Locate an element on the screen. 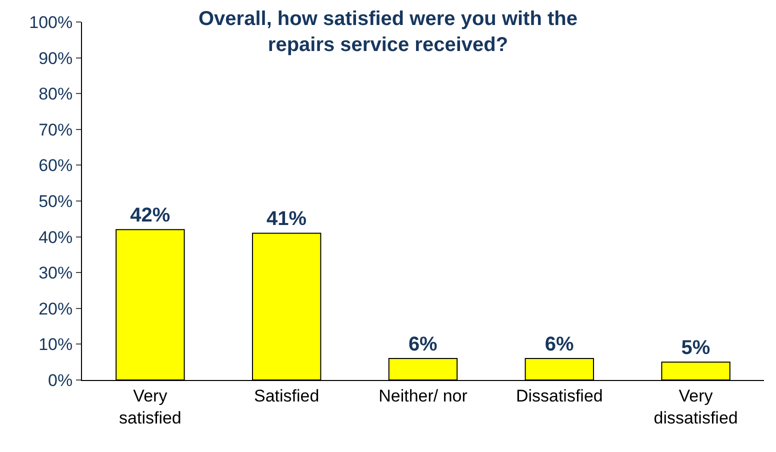 This screenshot has height=452, width=776. y-tick-label: 90% is located at coordinates (55, 58).